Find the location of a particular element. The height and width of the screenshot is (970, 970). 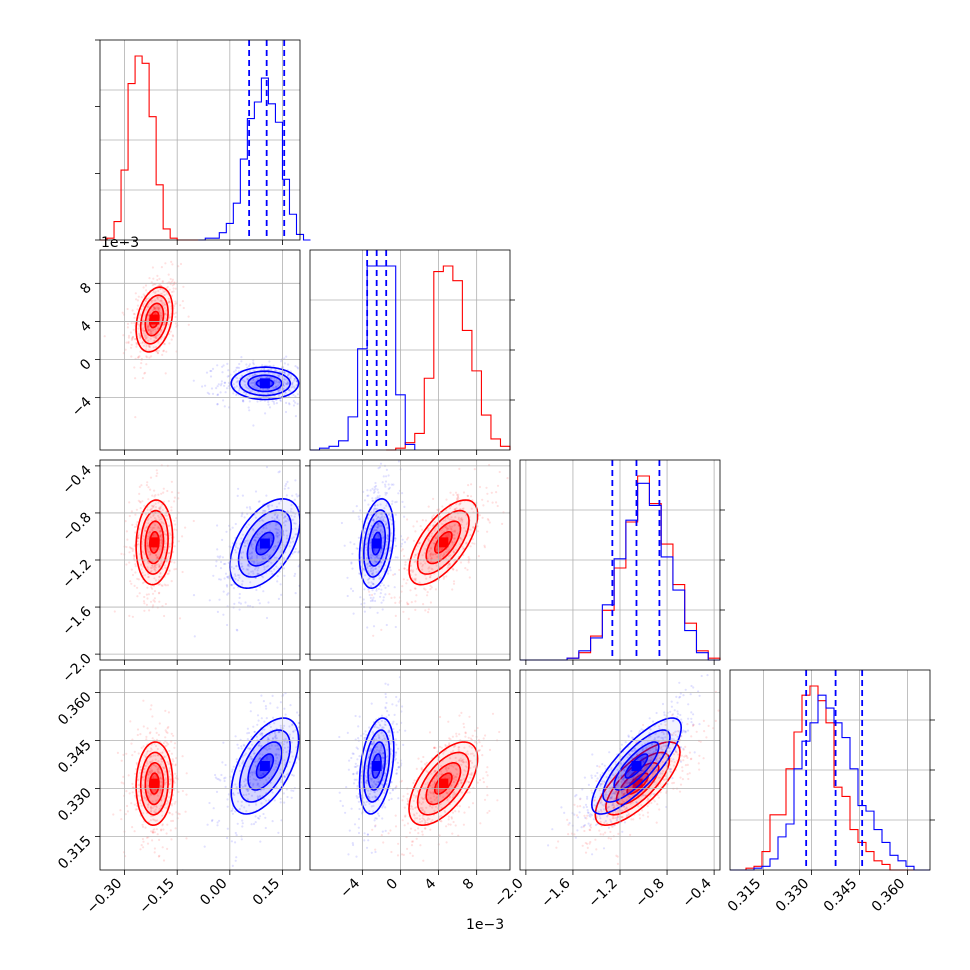

panel-frame is located at coordinates (200, 350).